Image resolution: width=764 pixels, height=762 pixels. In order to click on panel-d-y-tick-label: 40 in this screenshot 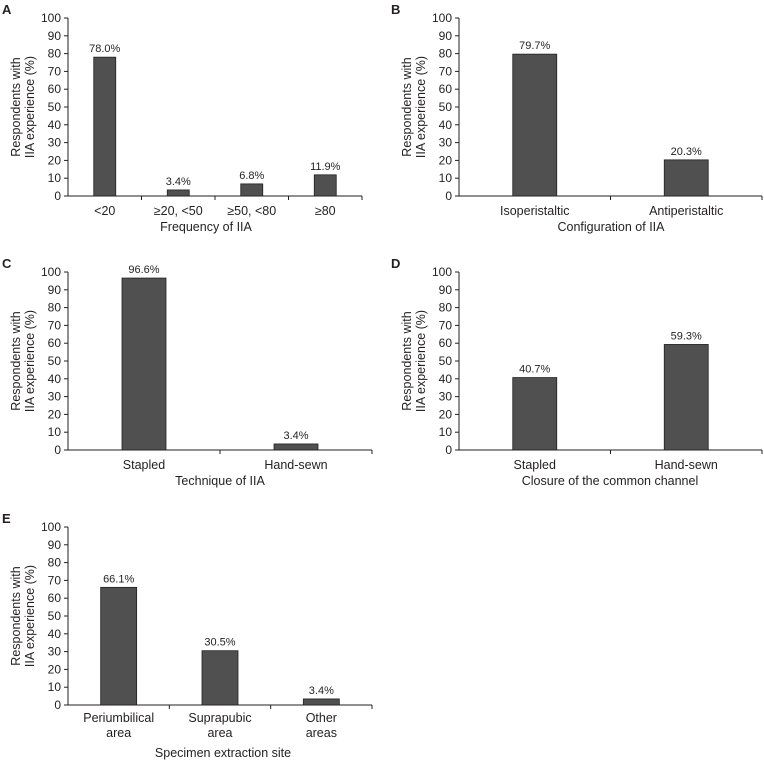, I will do `click(446, 379)`.